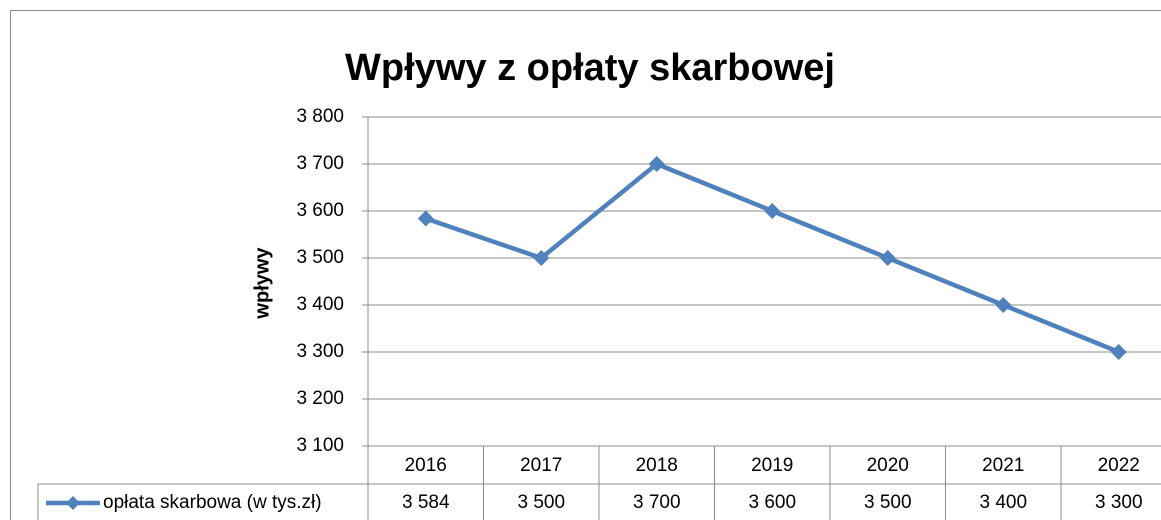 This screenshot has height=520, width=1161. I want to click on x-tick-label: 2022, so click(1119, 465).